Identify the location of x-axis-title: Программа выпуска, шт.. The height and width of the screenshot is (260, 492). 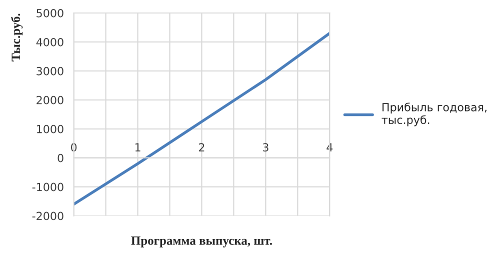
(201, 242).